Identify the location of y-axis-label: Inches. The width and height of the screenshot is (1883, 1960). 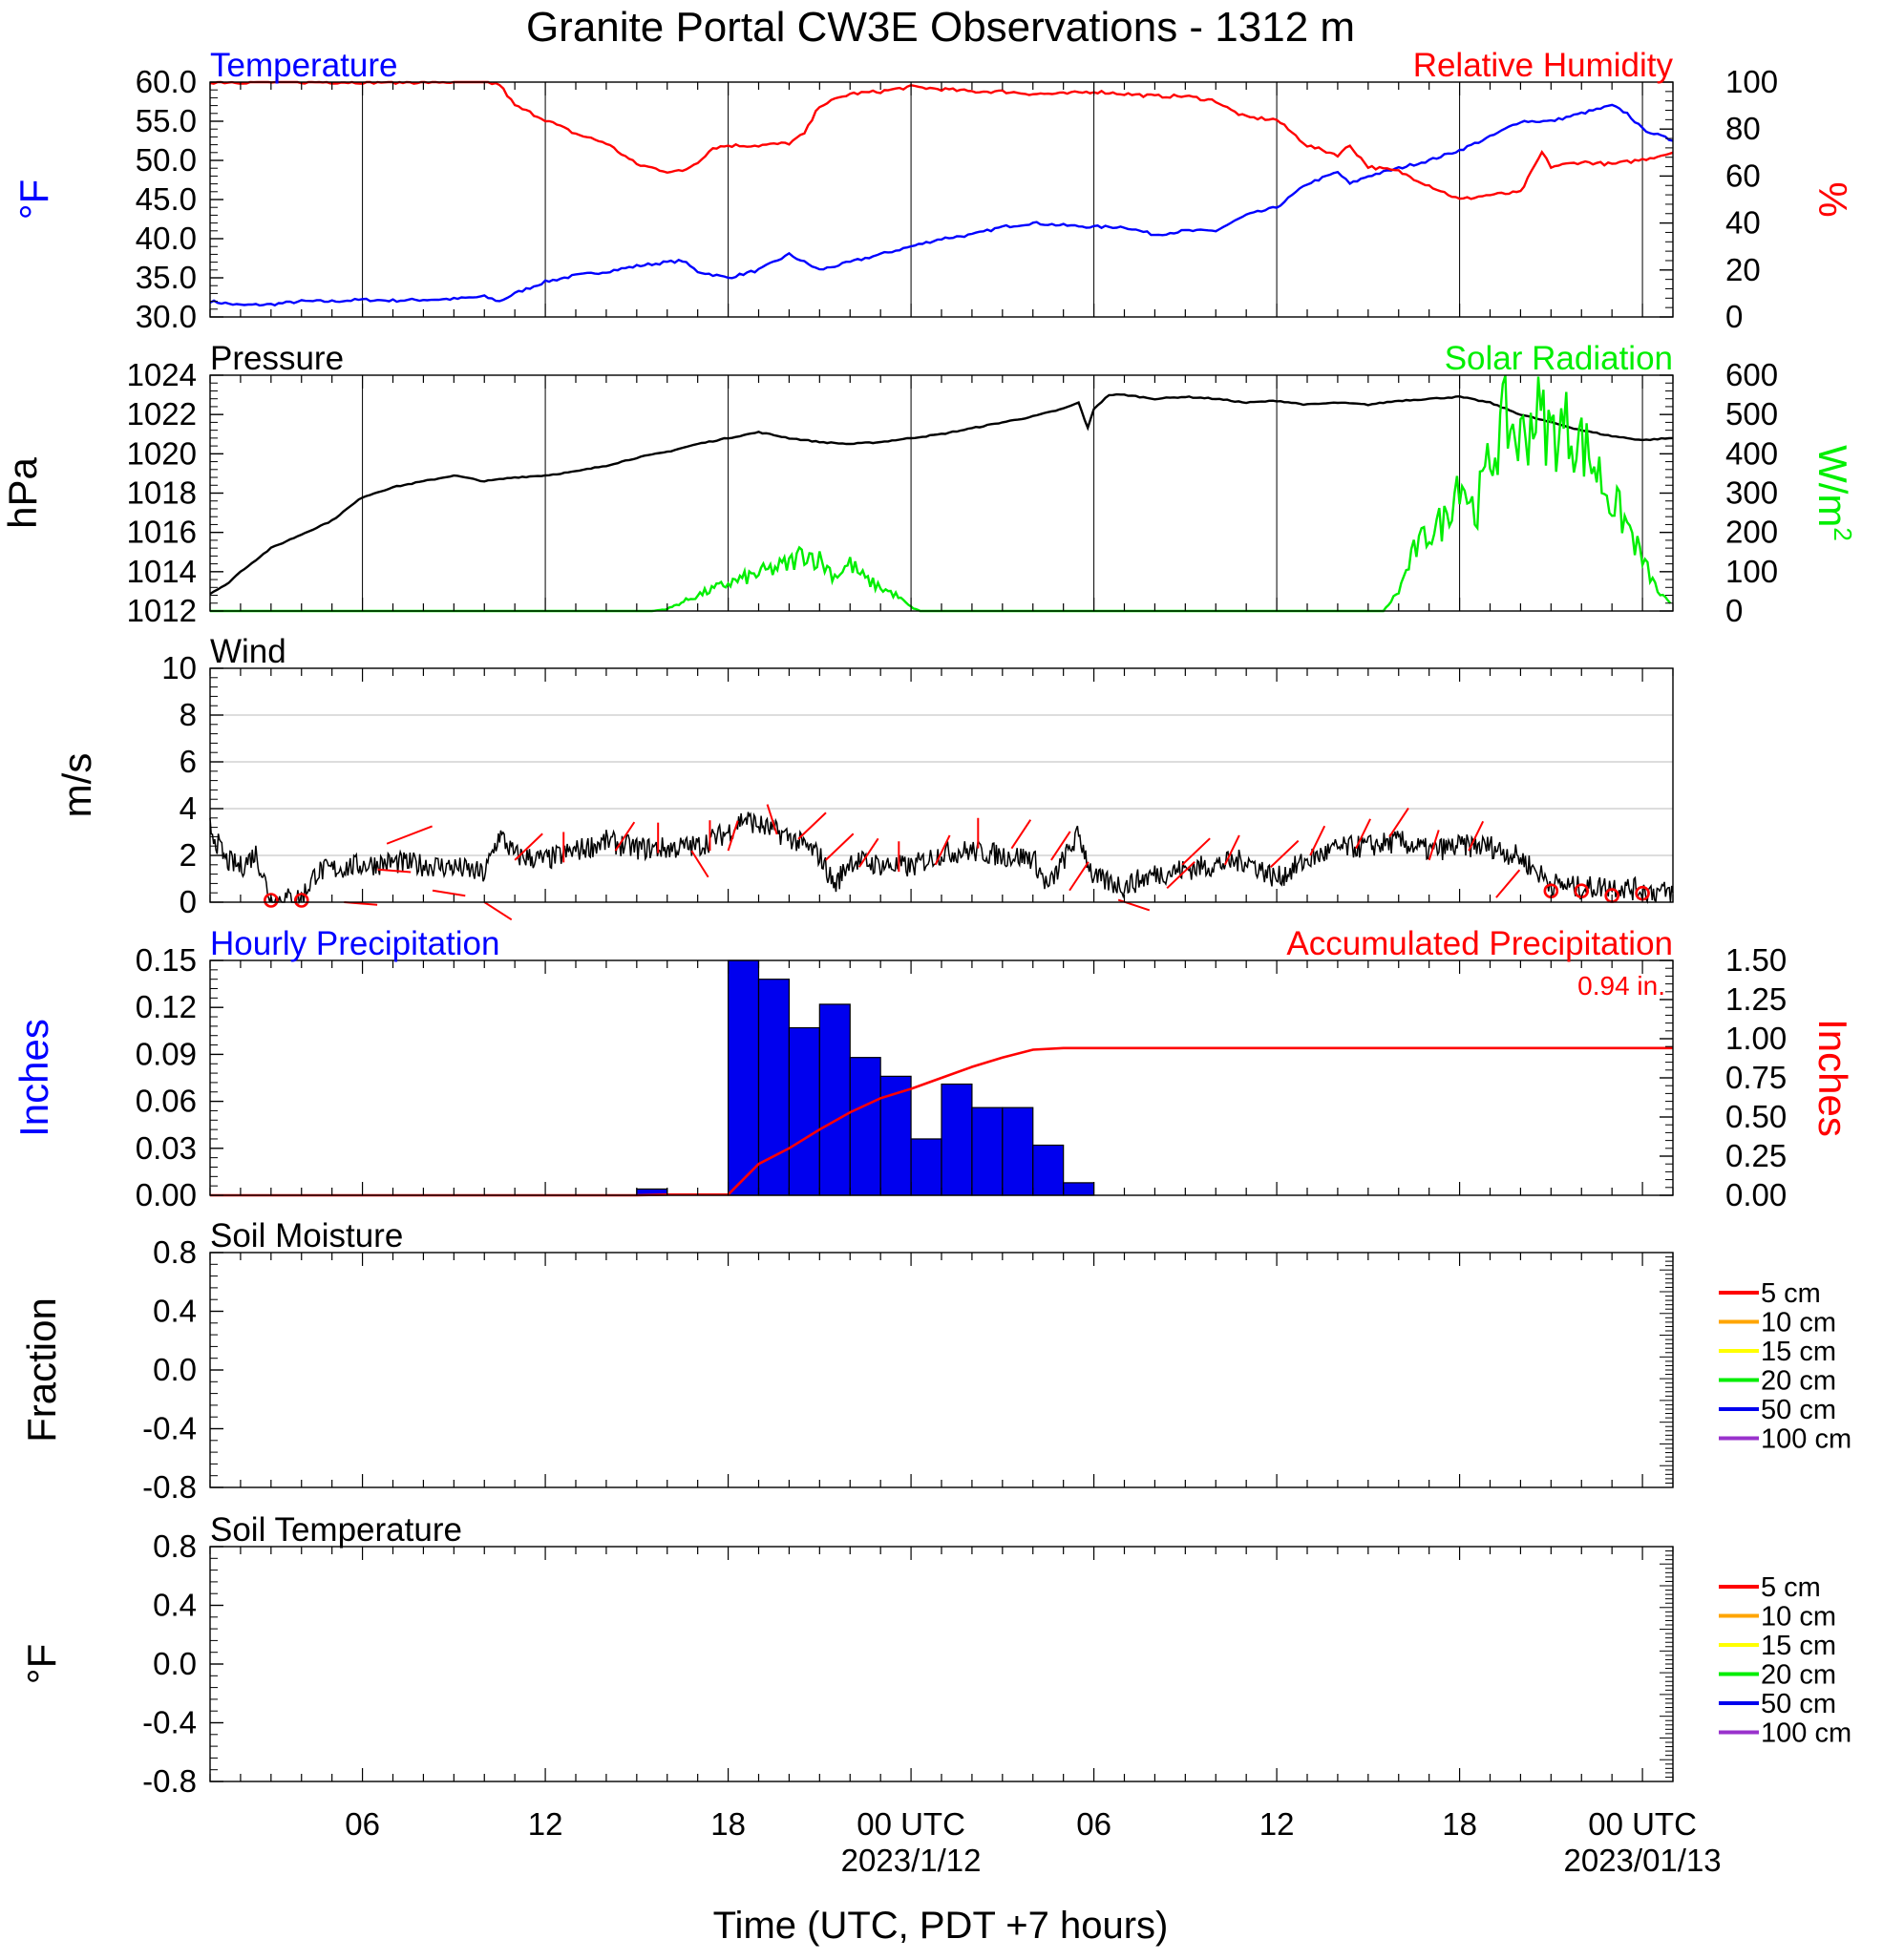
(33, 1078).